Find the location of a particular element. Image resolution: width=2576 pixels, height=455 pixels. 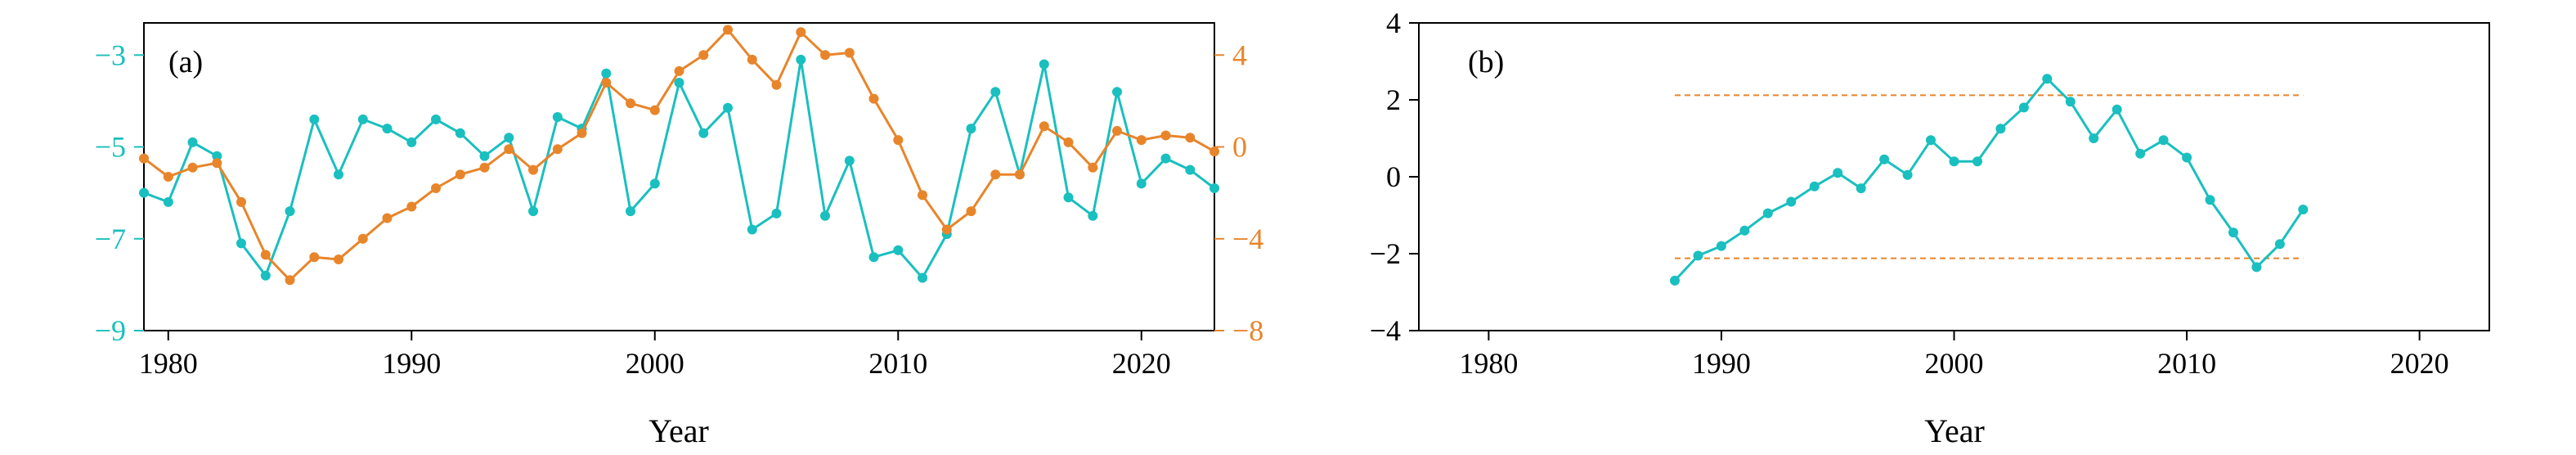

y2-tick-label: 0 is located at coordinates (1239, 147).